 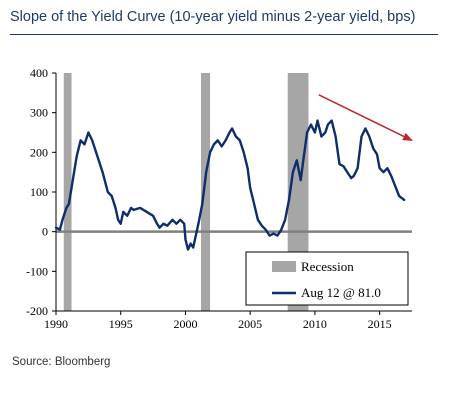 What do you see at coordinates (327, 266) in the screenshot?
I see `legend-recession-label: Recession` at bounding box center [327, 266].